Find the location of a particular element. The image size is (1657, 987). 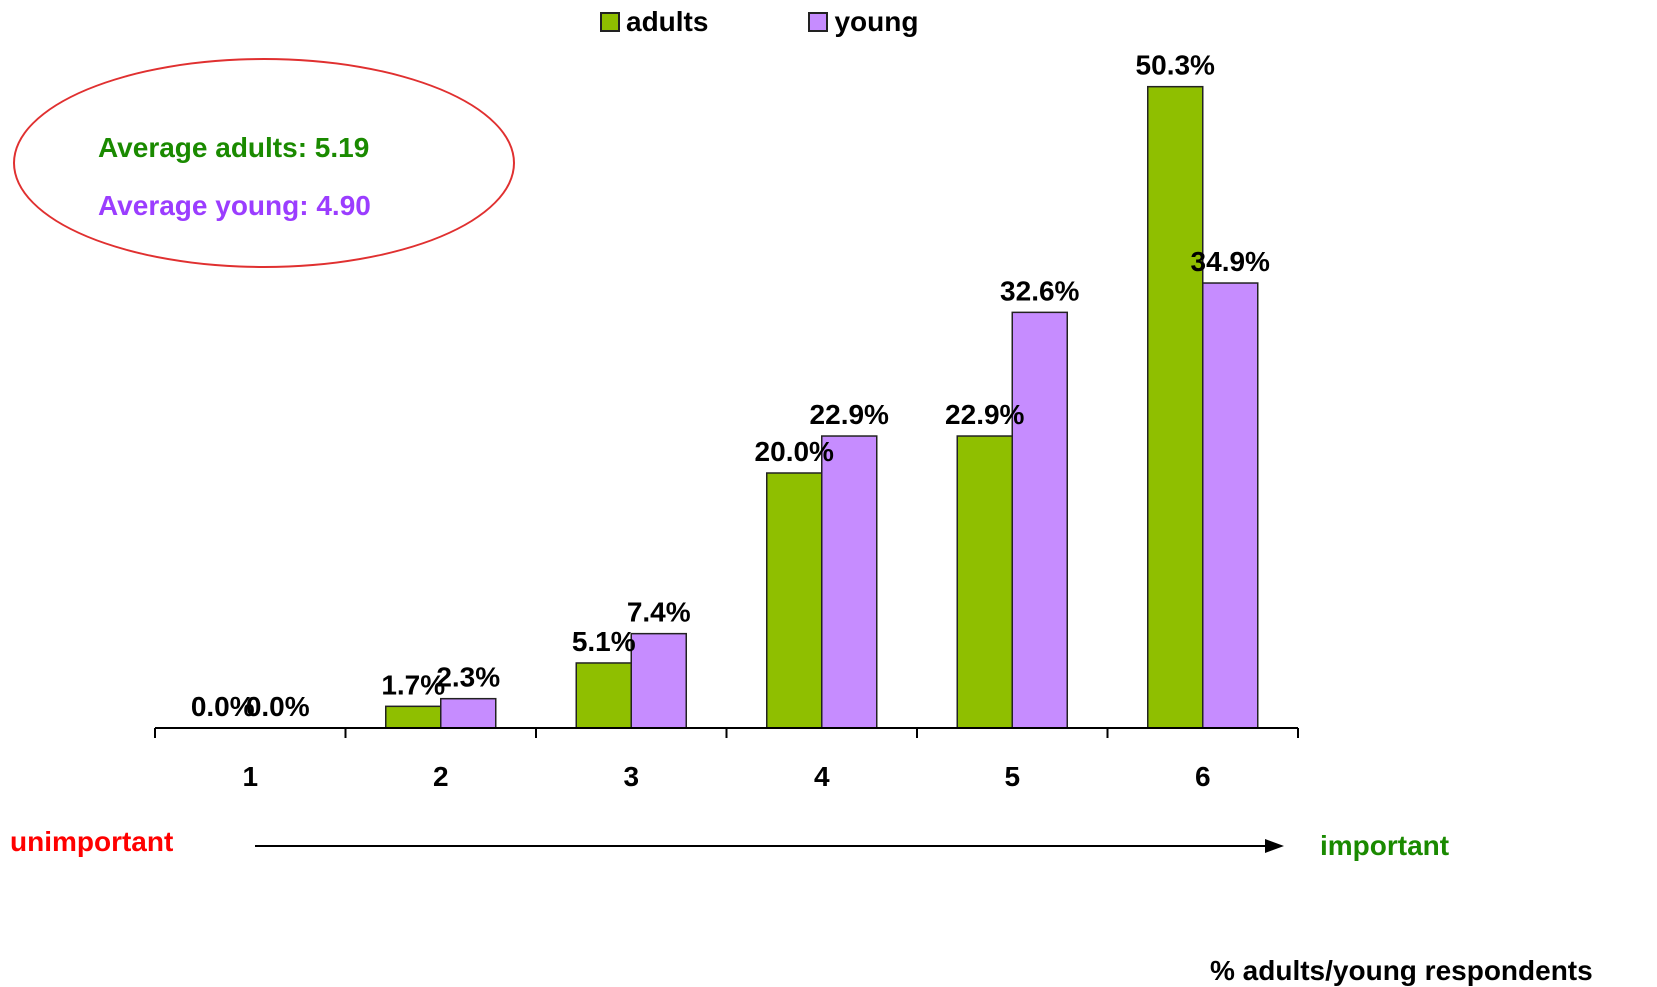

x-tick-label-6: 6 is located at coordinates (1203, 776).